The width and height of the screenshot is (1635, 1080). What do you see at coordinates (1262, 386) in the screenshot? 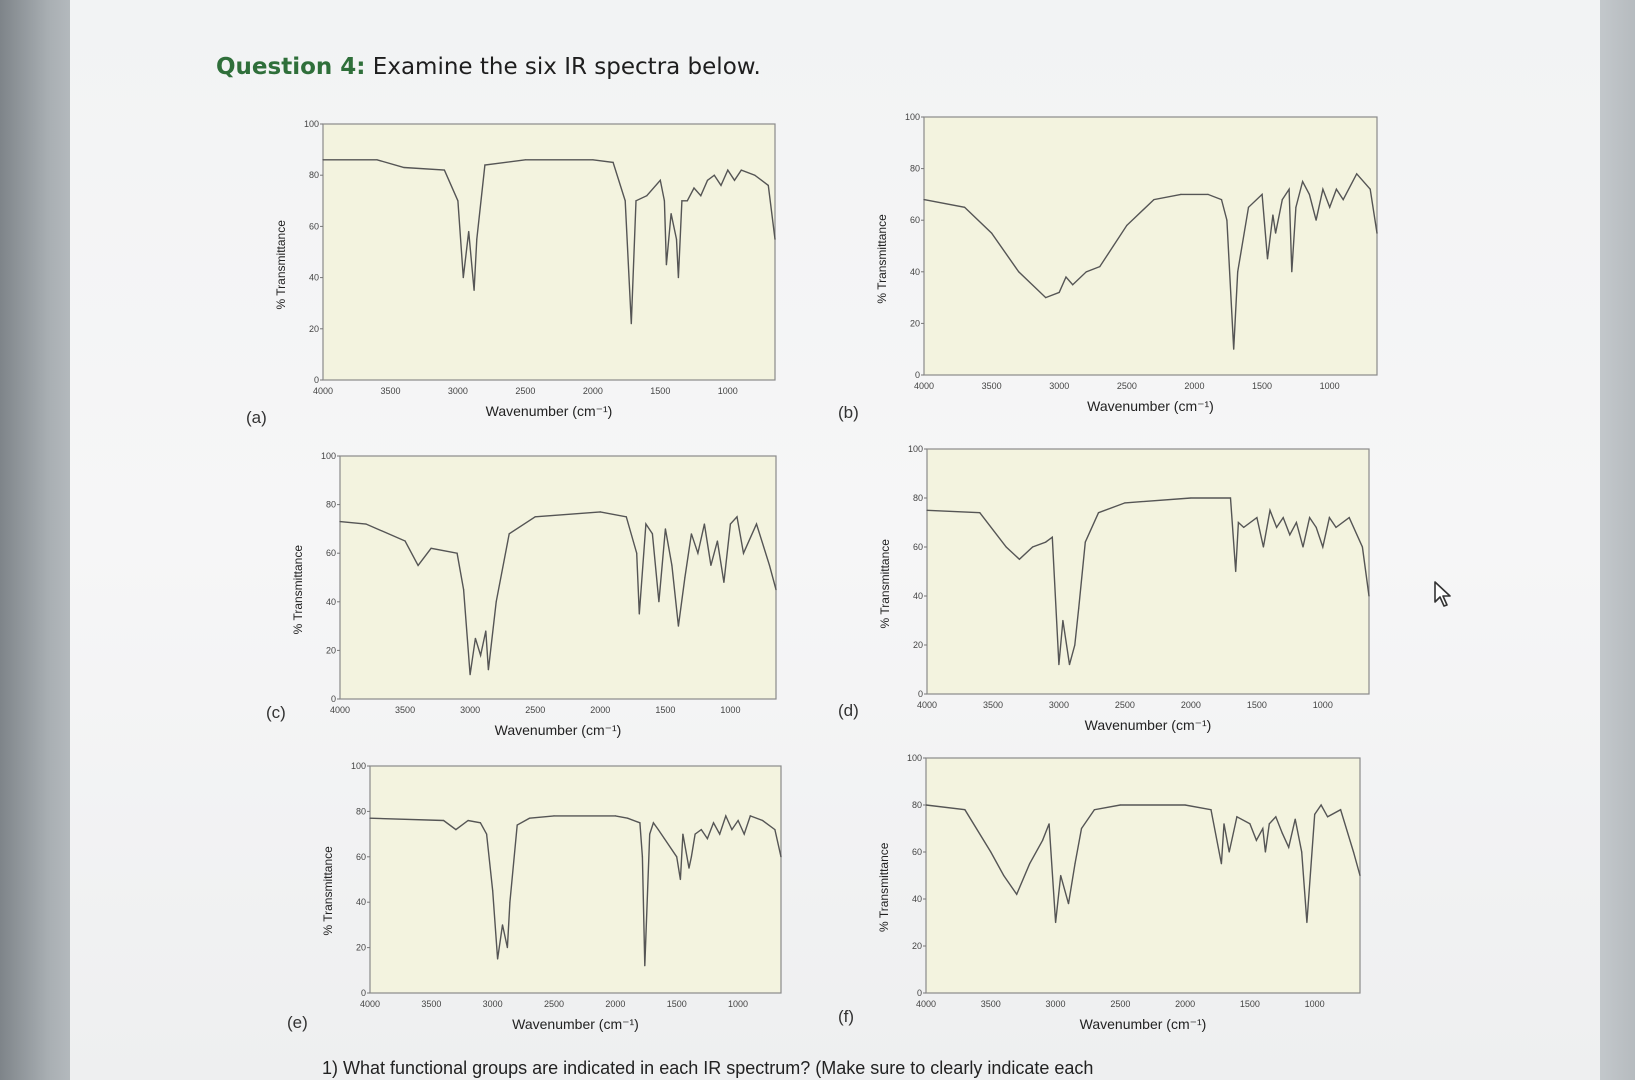
I see `x-tick-label: 1500` at bounding box center [1262, 386].